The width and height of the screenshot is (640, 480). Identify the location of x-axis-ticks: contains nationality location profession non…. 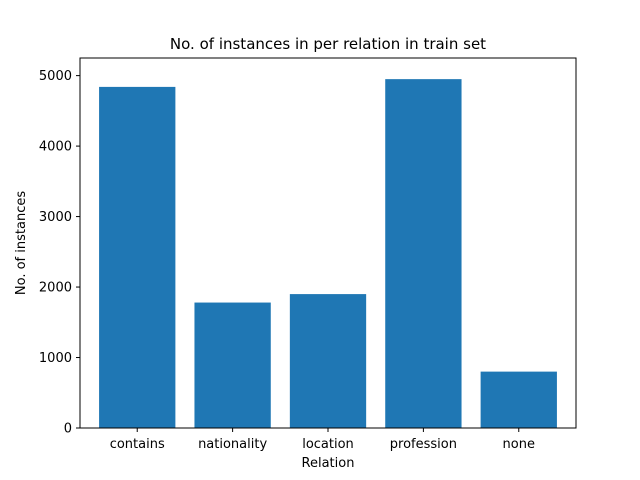
(322, 440).